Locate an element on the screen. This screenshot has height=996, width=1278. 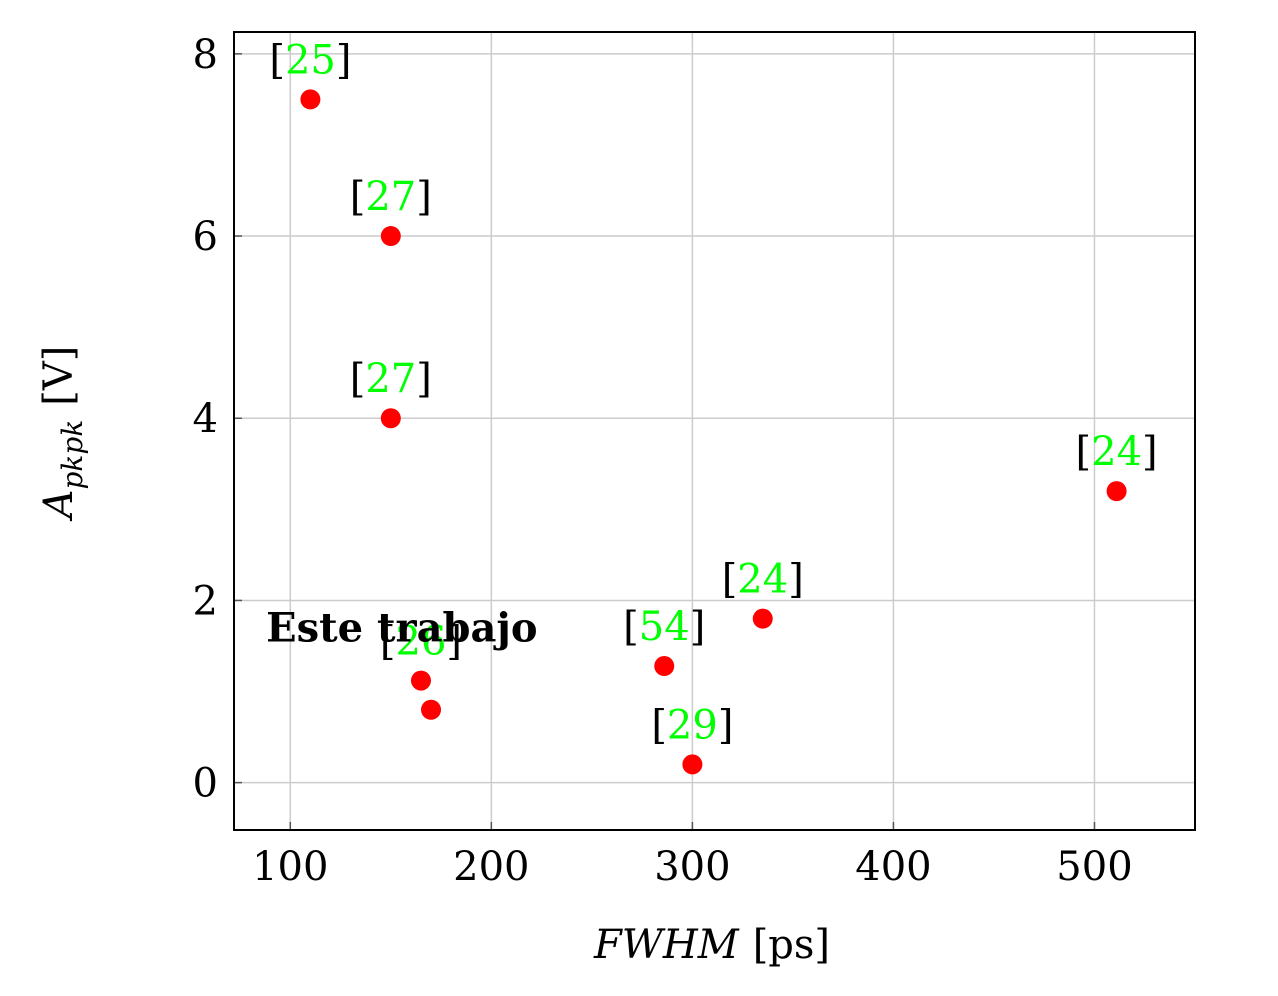
x-tick-label: 300 is located at coordinates (692, 867).